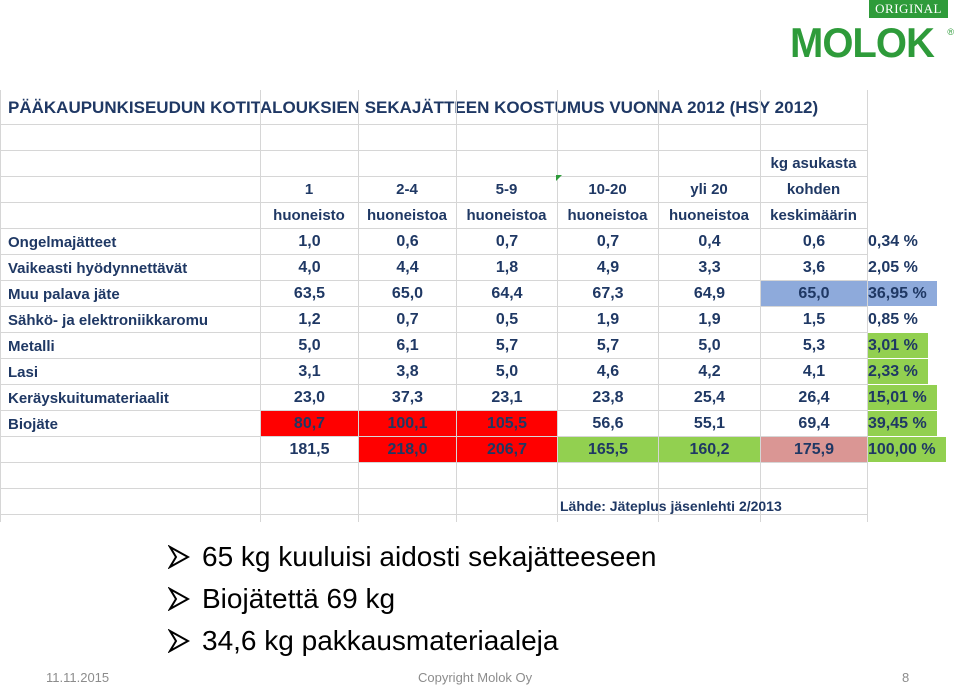  I want to click on table-cell: 4,1, so click(814, 371).